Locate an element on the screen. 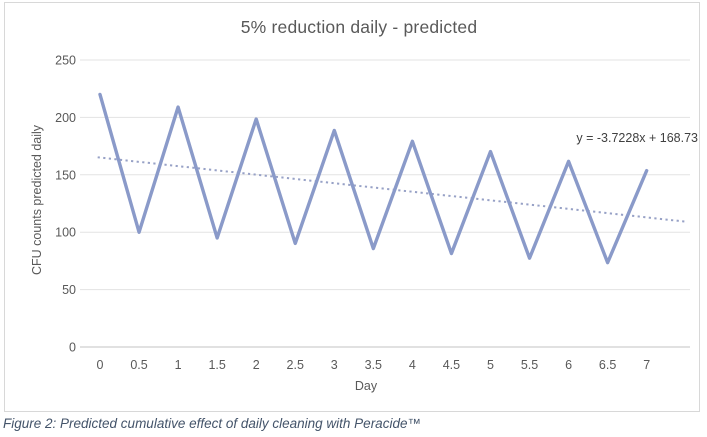 The width and height of the screenshot is (707, 437). trendline-equation-label: y = -3.7228x + 168.73 is located at coordinates (637, 138).